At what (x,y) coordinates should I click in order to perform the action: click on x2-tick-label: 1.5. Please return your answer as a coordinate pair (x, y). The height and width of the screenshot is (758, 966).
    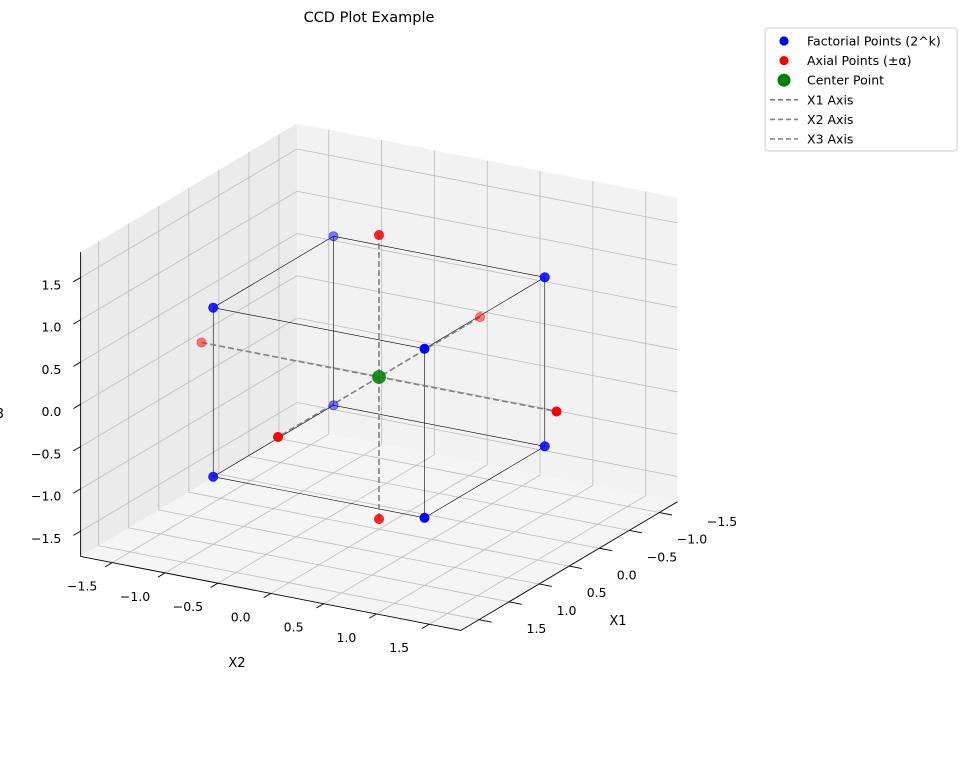
    Looking at the image, I should click on (399, 647).